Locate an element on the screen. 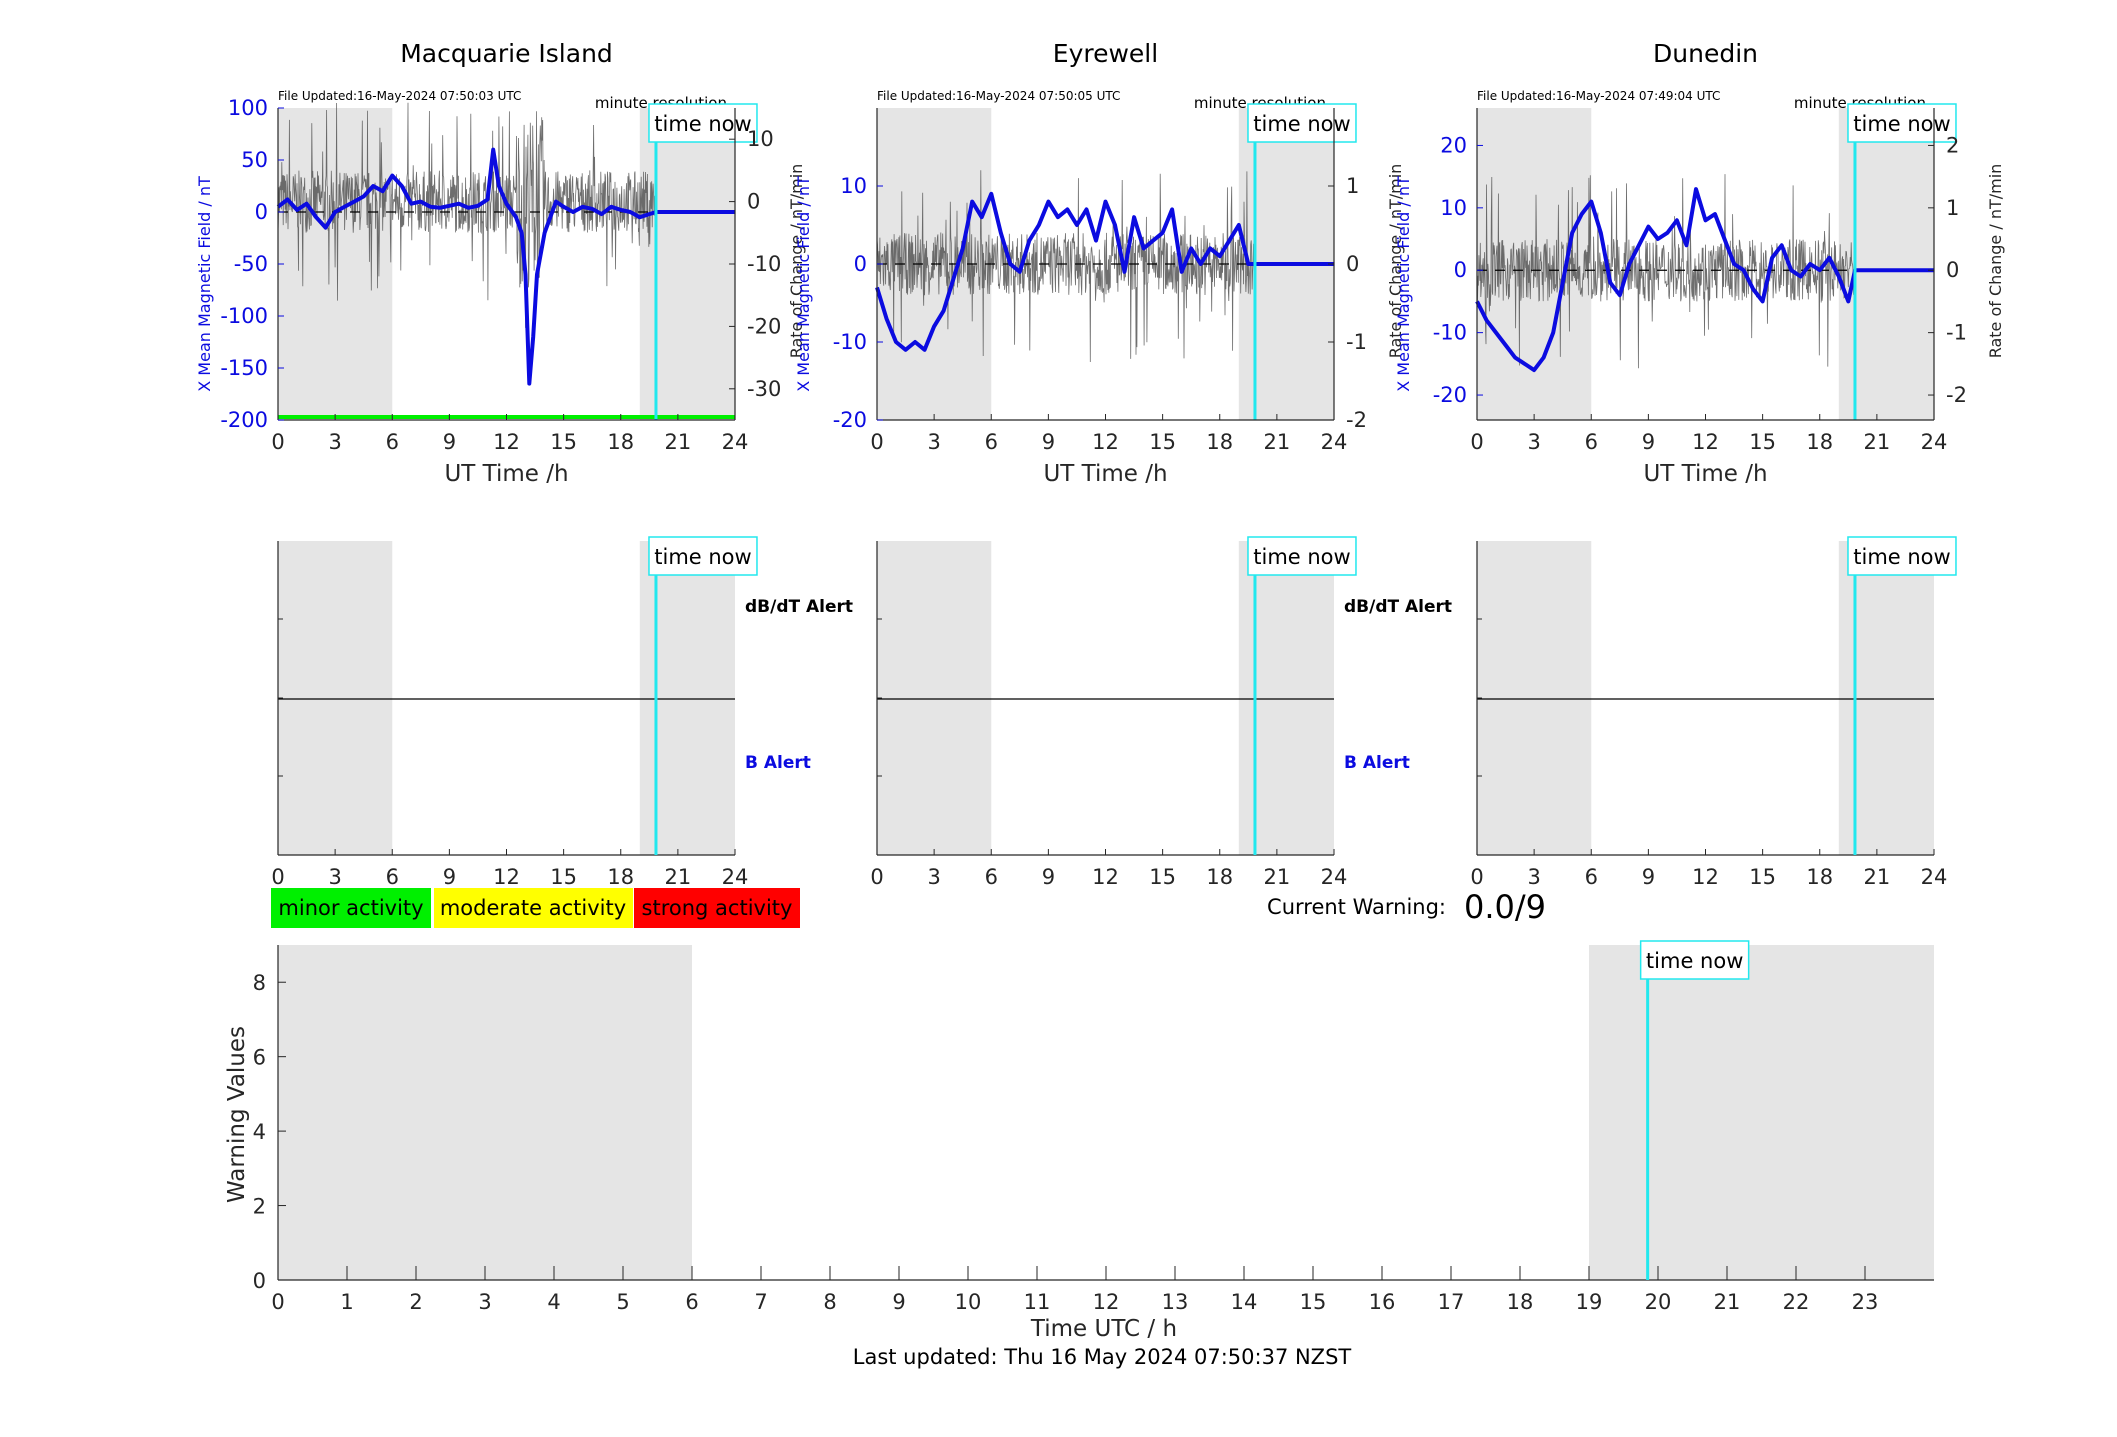 This screenshot has width=2117, height=1437. left-tick-label: 50 is located at coordinates (254, 160).